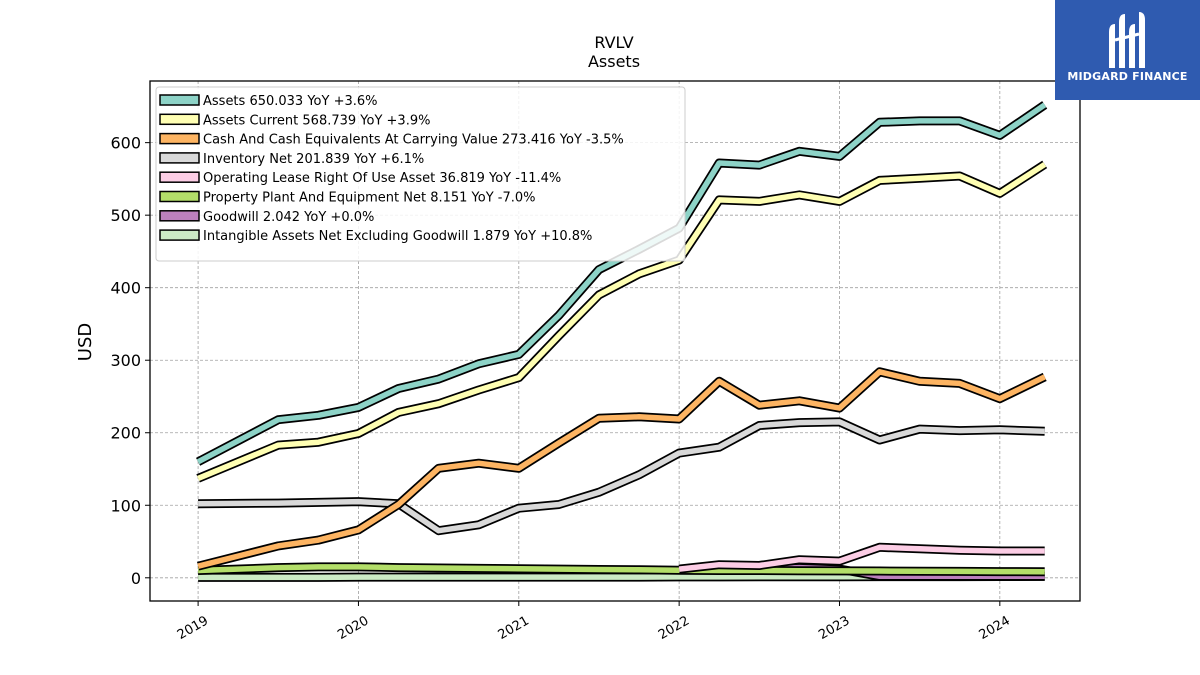 The height and width of the screenshot is (675, 1200). Describe the element at coordinates (193, 628) in the screenshot. I see `x-tick-label: 2019` at that location.